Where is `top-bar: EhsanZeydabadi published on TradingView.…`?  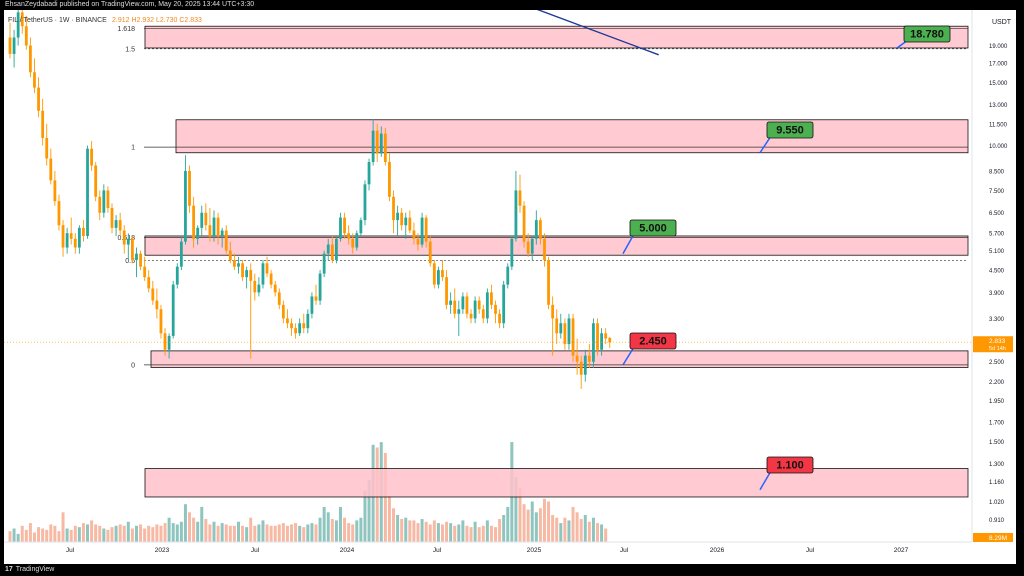 top-bar: EhsanZeydabadi published on TradingView.… is located at coordinates (512, 5).